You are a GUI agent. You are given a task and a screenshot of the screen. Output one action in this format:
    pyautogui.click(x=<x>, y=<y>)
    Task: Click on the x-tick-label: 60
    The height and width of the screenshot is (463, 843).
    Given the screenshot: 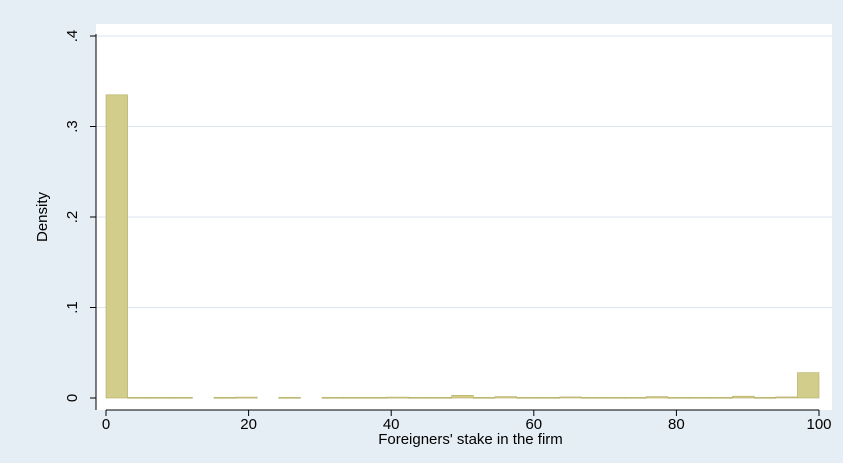 What is the action you would take?
    pyautogui.click(x=533, y=424)
    